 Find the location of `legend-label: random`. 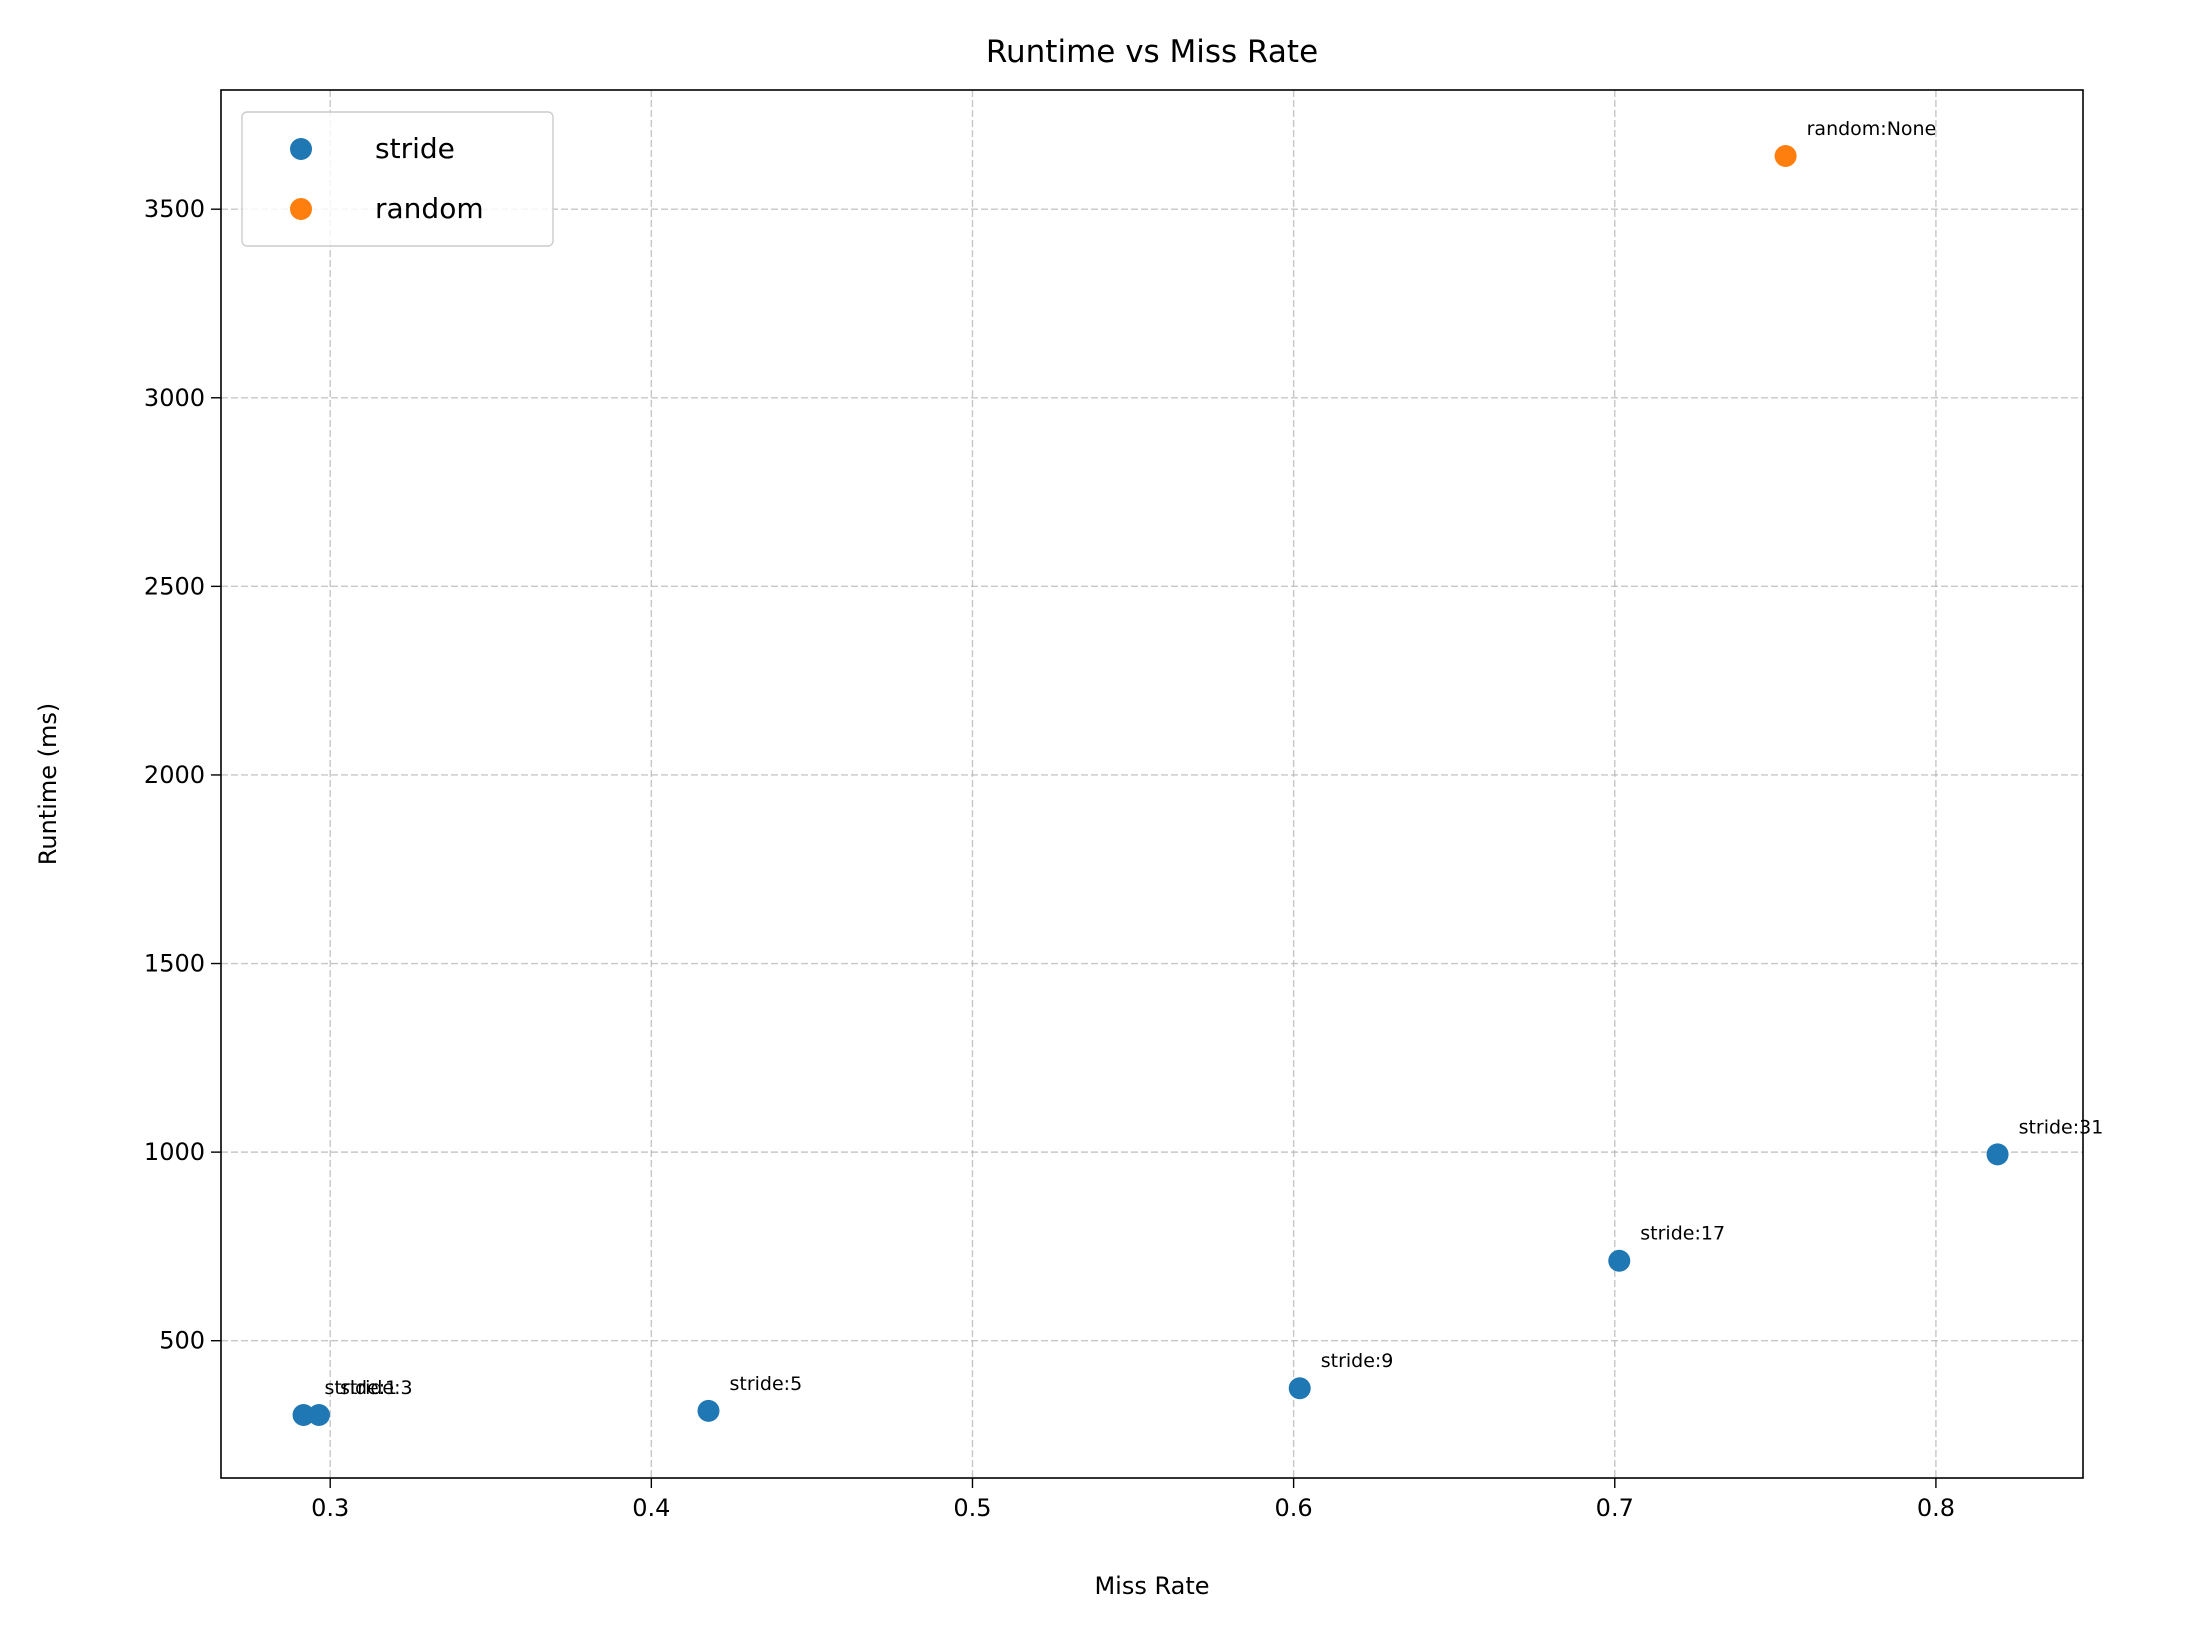

legend-label: random is located at coordinates (429, 208).